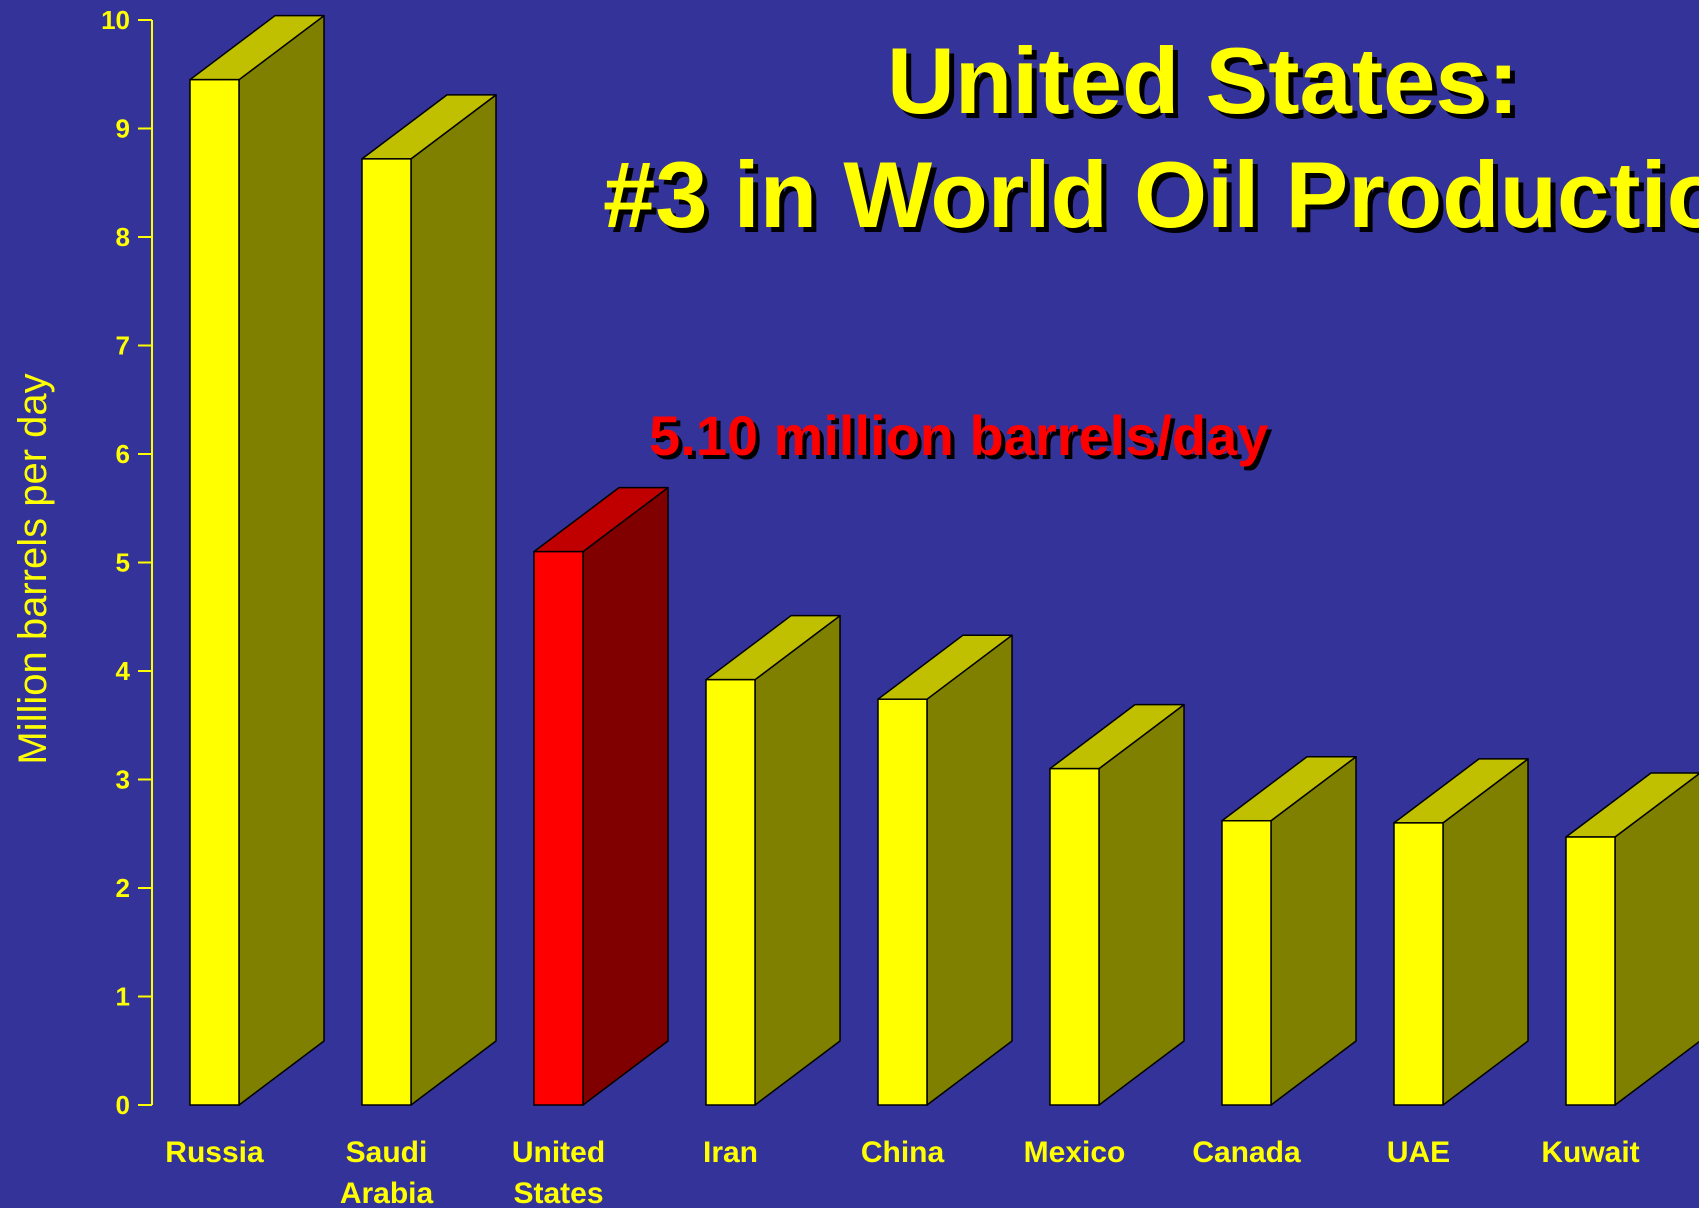  Describe the element at coordinates (123, 780) in the screenshot. I see `y-tick-label: 3` at that location.